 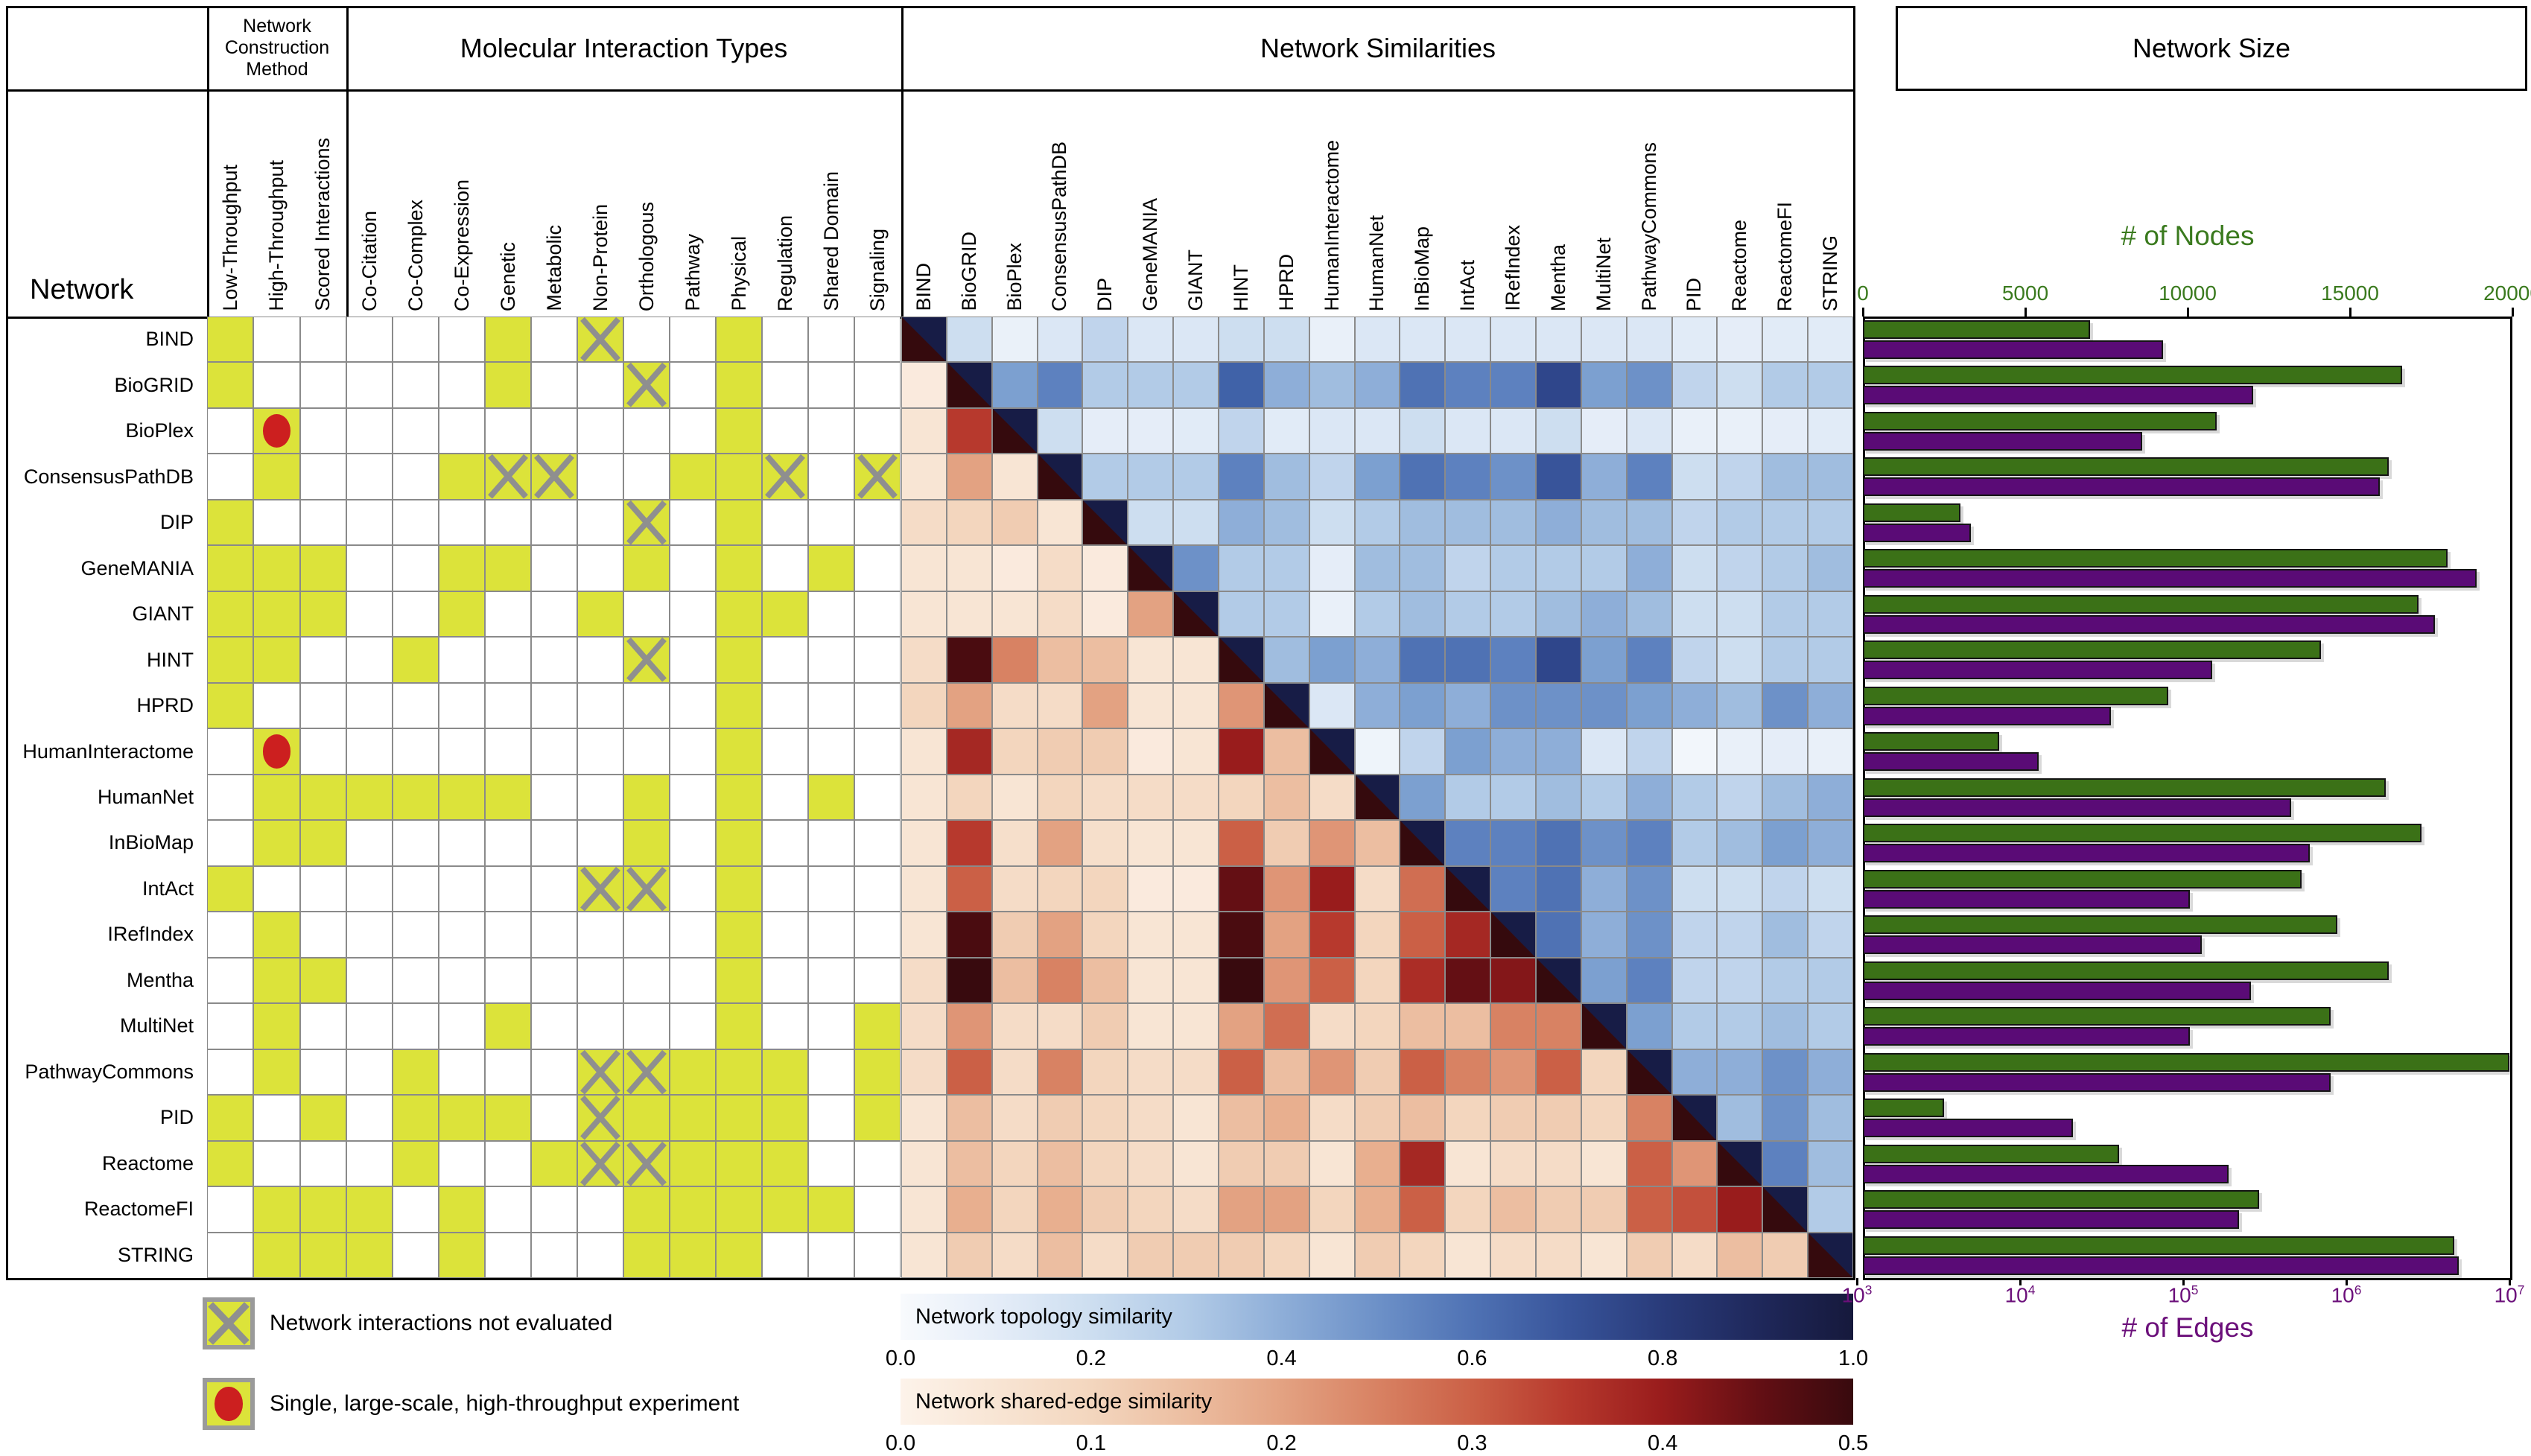 What do you see at coordinates (2040, 420) in the screenshot?
I see `nodes-bar-bioplex` at bounding box center [2040, 420].